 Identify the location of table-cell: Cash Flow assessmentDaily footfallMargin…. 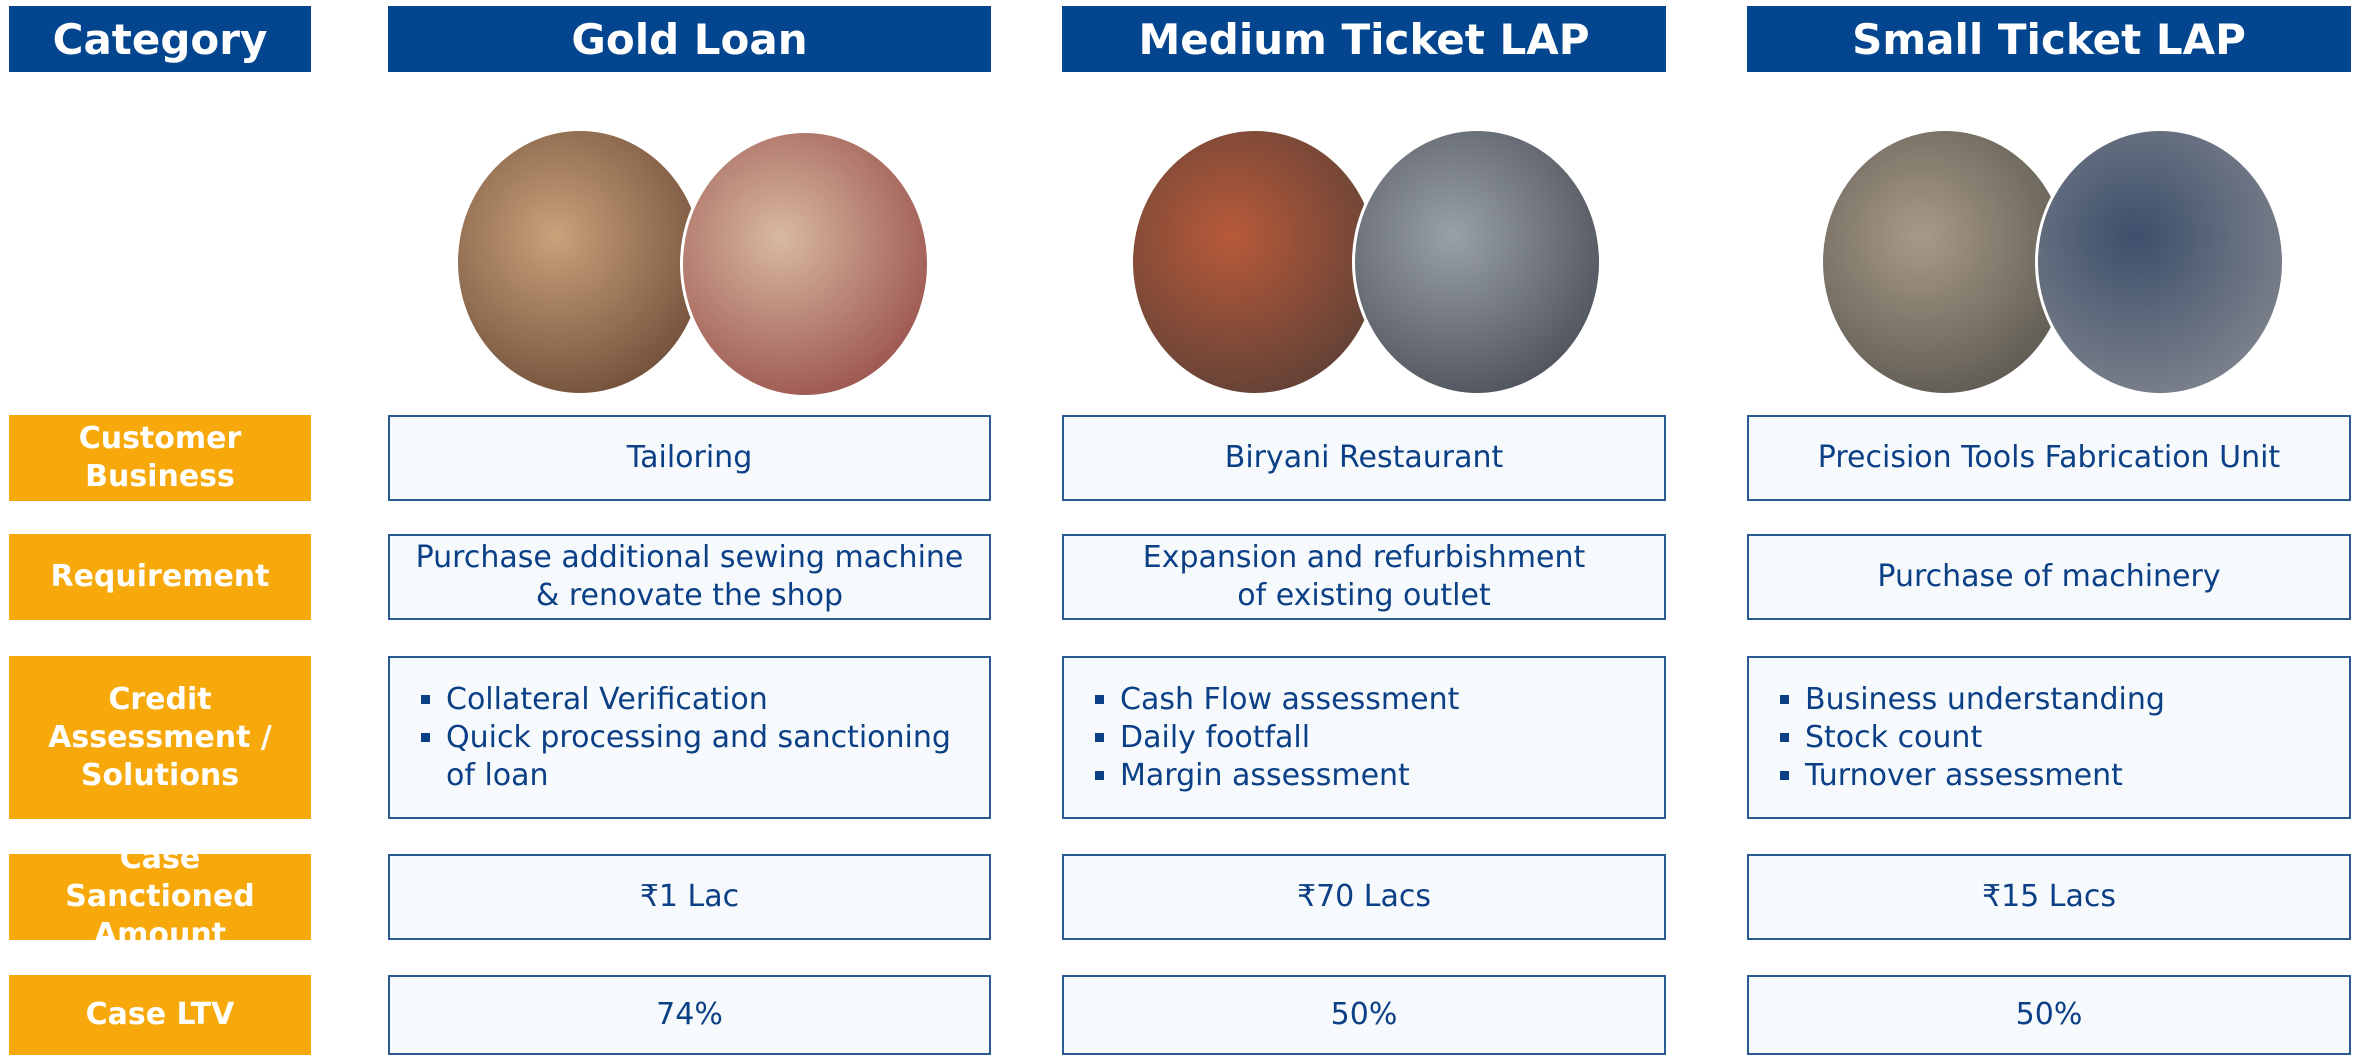
(1364, 737).